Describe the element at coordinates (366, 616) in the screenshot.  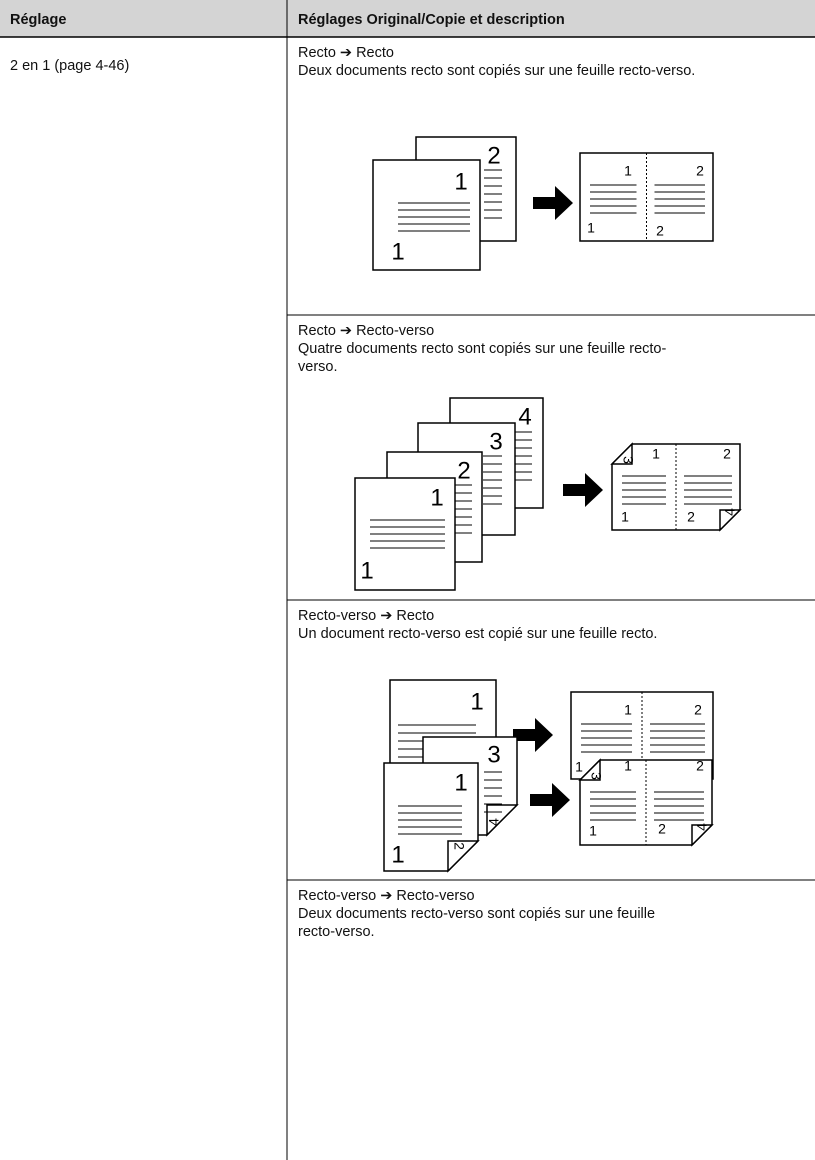
I see `mode-title: Recto-verso ➔ Recto` at that location.